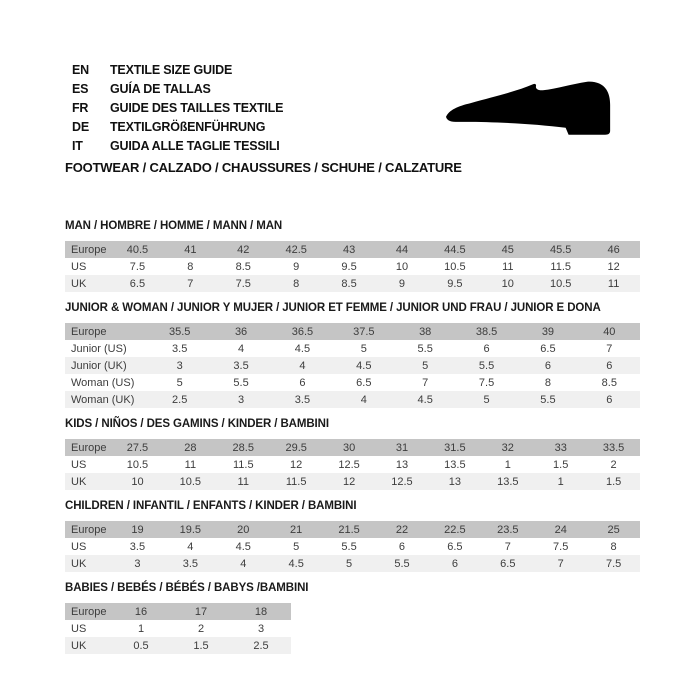 Image resolution: width=700 pixels, height=700 pixels. What do you see at coordinates (352, 399) in the screenshot?
I see `table-row: Woman (UK) 2.5 3 3.5 4 4.5 5 5.5 6` at bounding box center [352, 399].